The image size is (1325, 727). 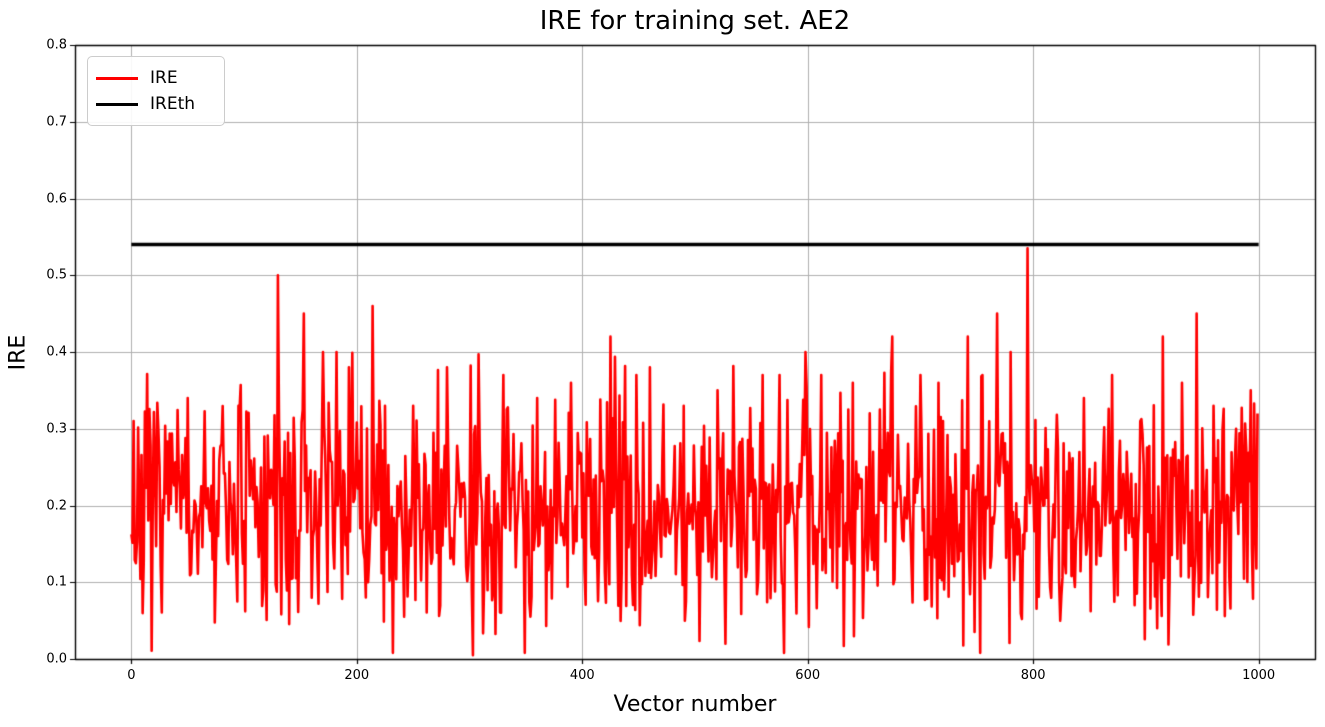 I want to click on x-tick-label: 0, so click(x=131, y=675).